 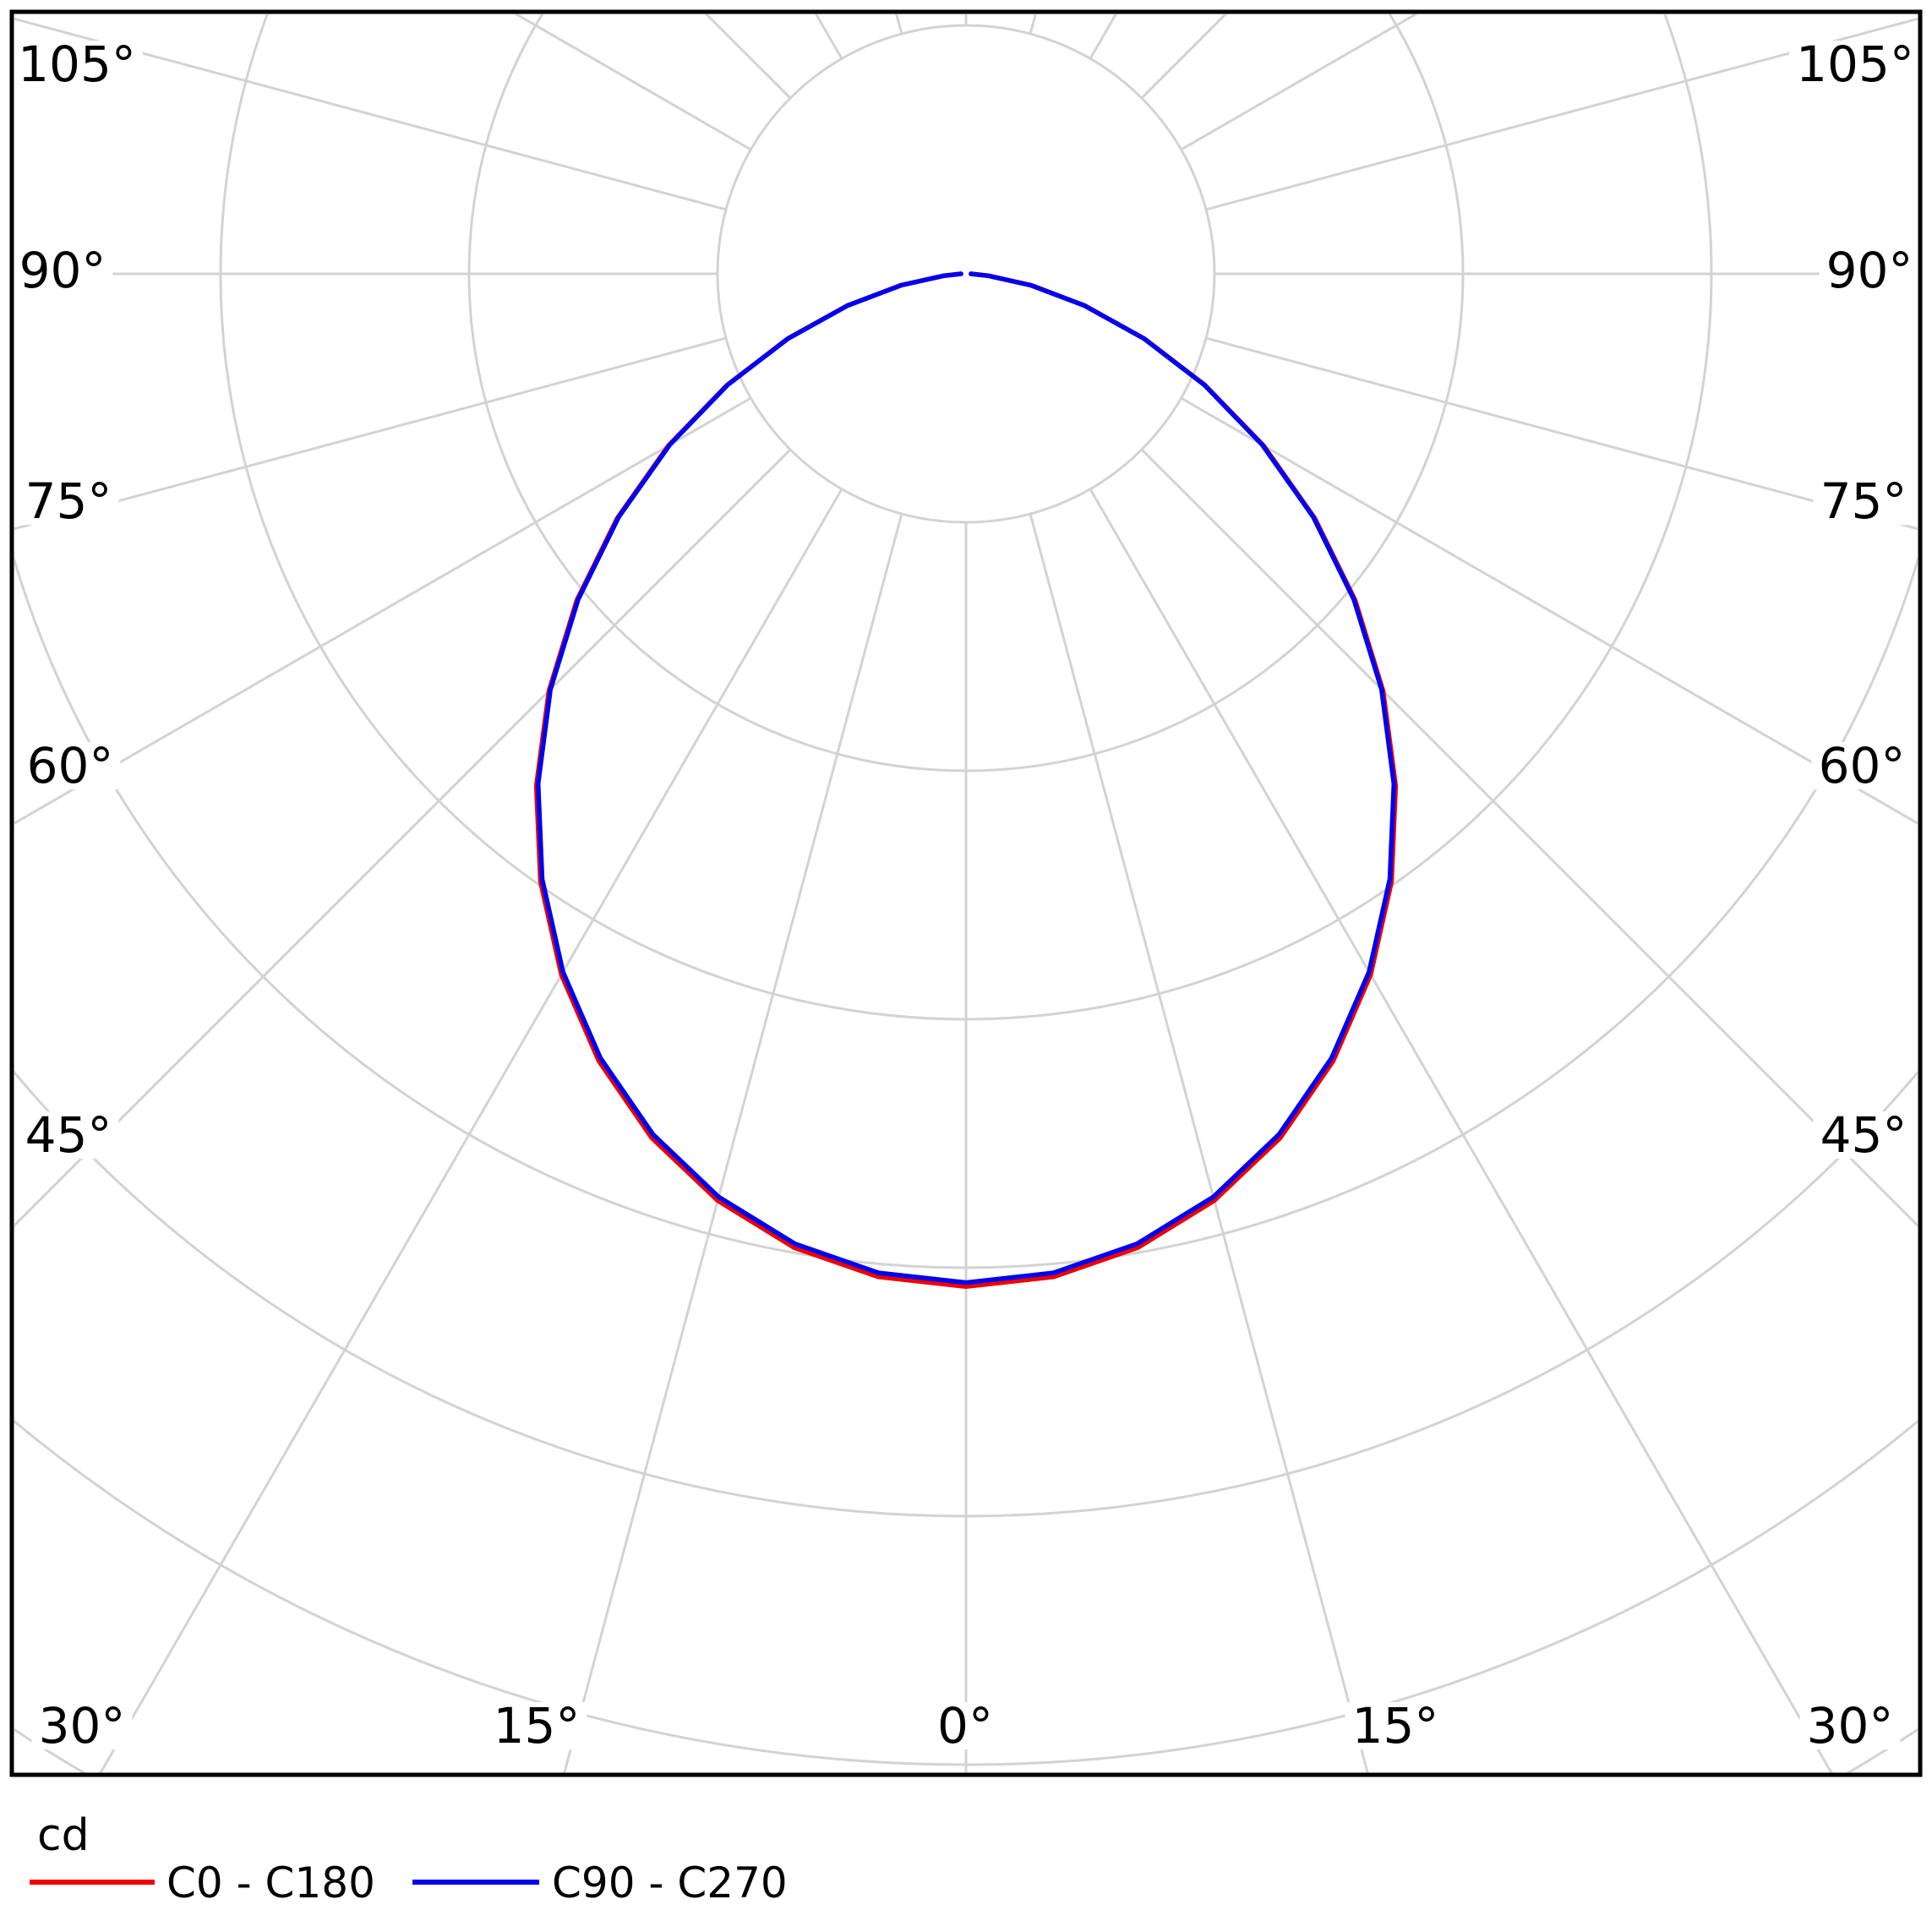 I want to click on angle-tick-label-left: 60°, so click(x=70, y=765).